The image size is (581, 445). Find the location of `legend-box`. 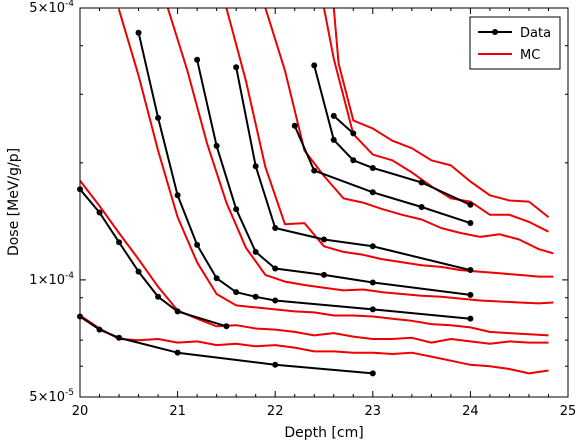

legend-box is located at coordinates (515, 43).